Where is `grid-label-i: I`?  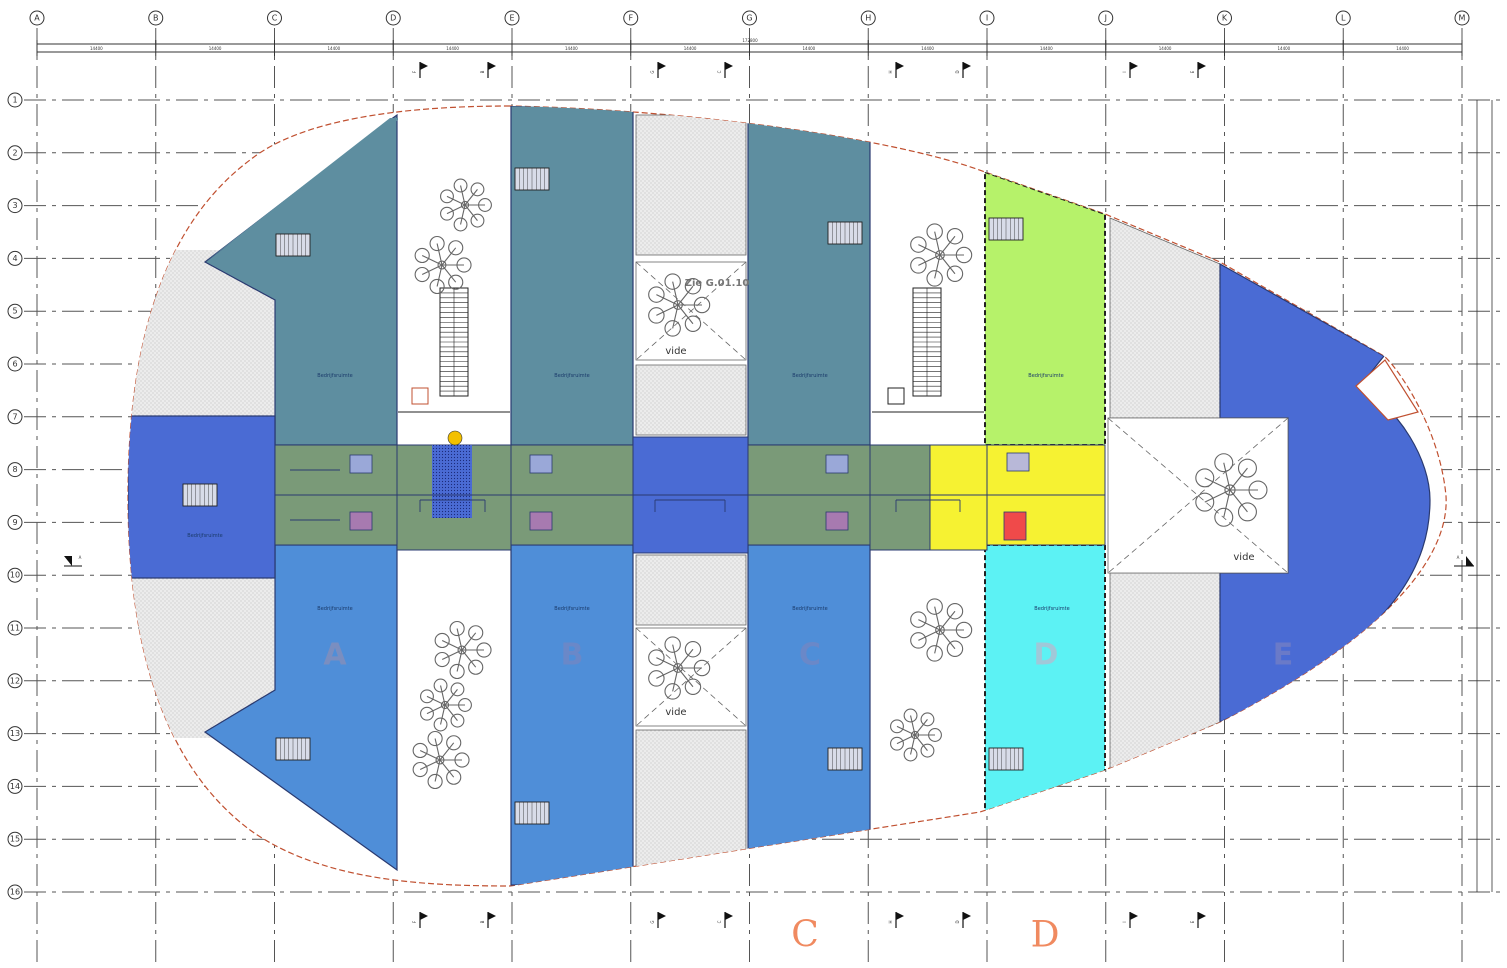 grid-label-i: I is located at coordinates (987, 18).